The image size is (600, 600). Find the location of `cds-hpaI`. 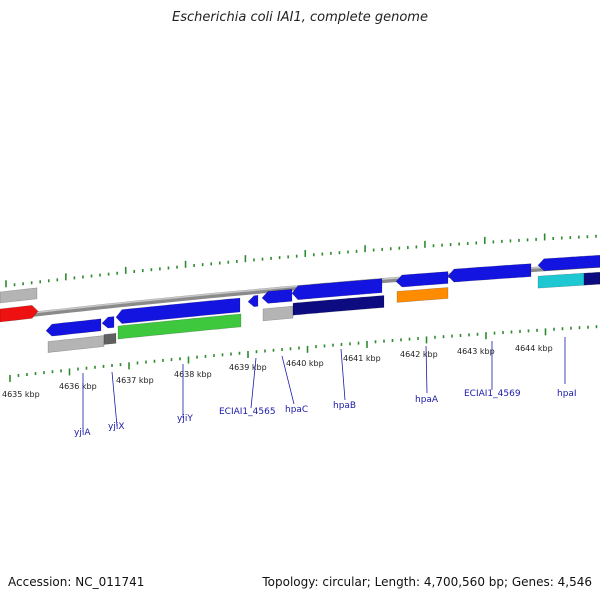

cds-hpaI is located at coordinates (568, 263).